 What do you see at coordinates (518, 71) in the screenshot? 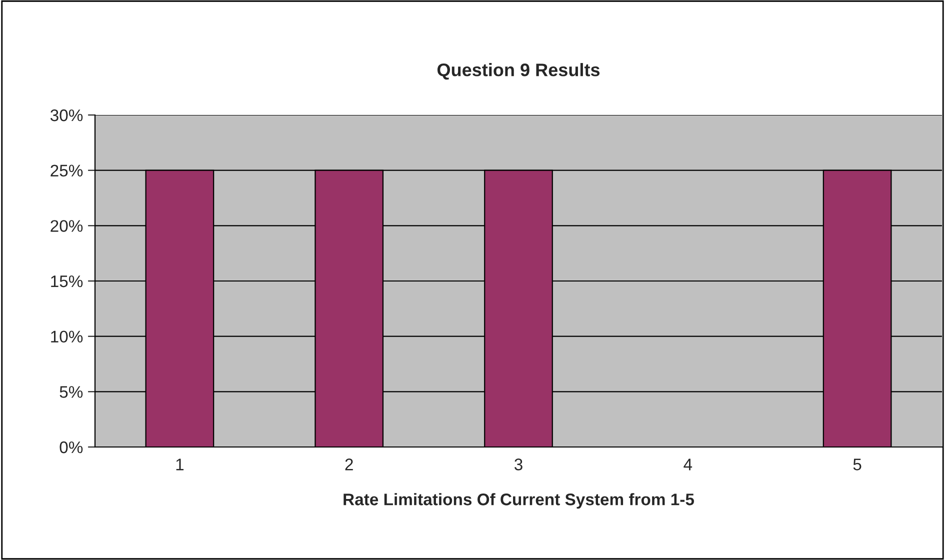
I see `chart-title: Question 9 Results` at bounding box center [518, 71].